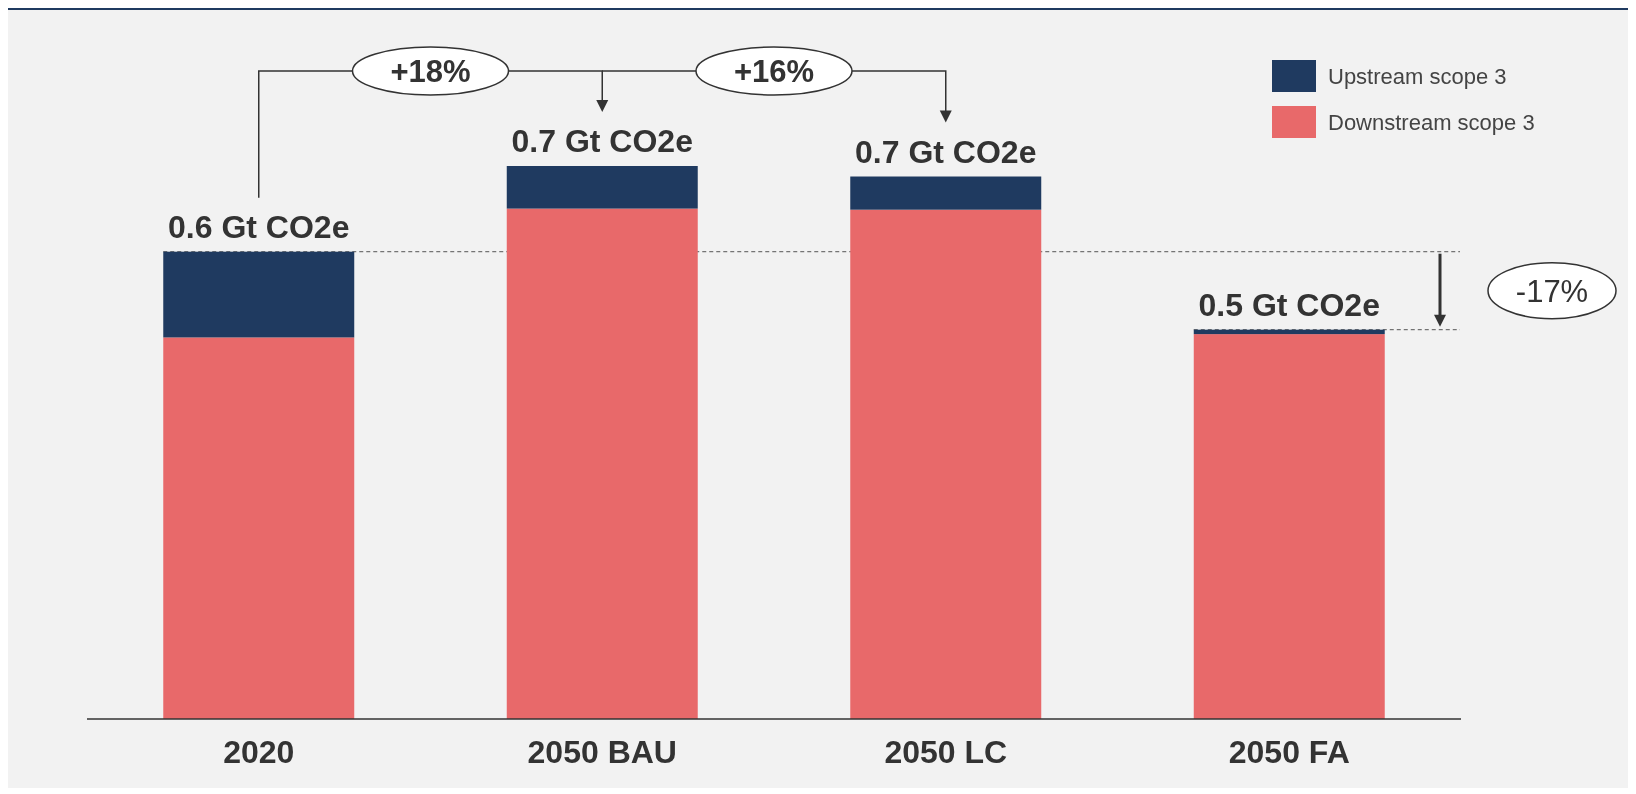 The width and height of the screenshot is (1636, 794). What do you see at coordinates (430, 72) in the screenshot?
I see `text: +18%` at bounding box center [430, 72].